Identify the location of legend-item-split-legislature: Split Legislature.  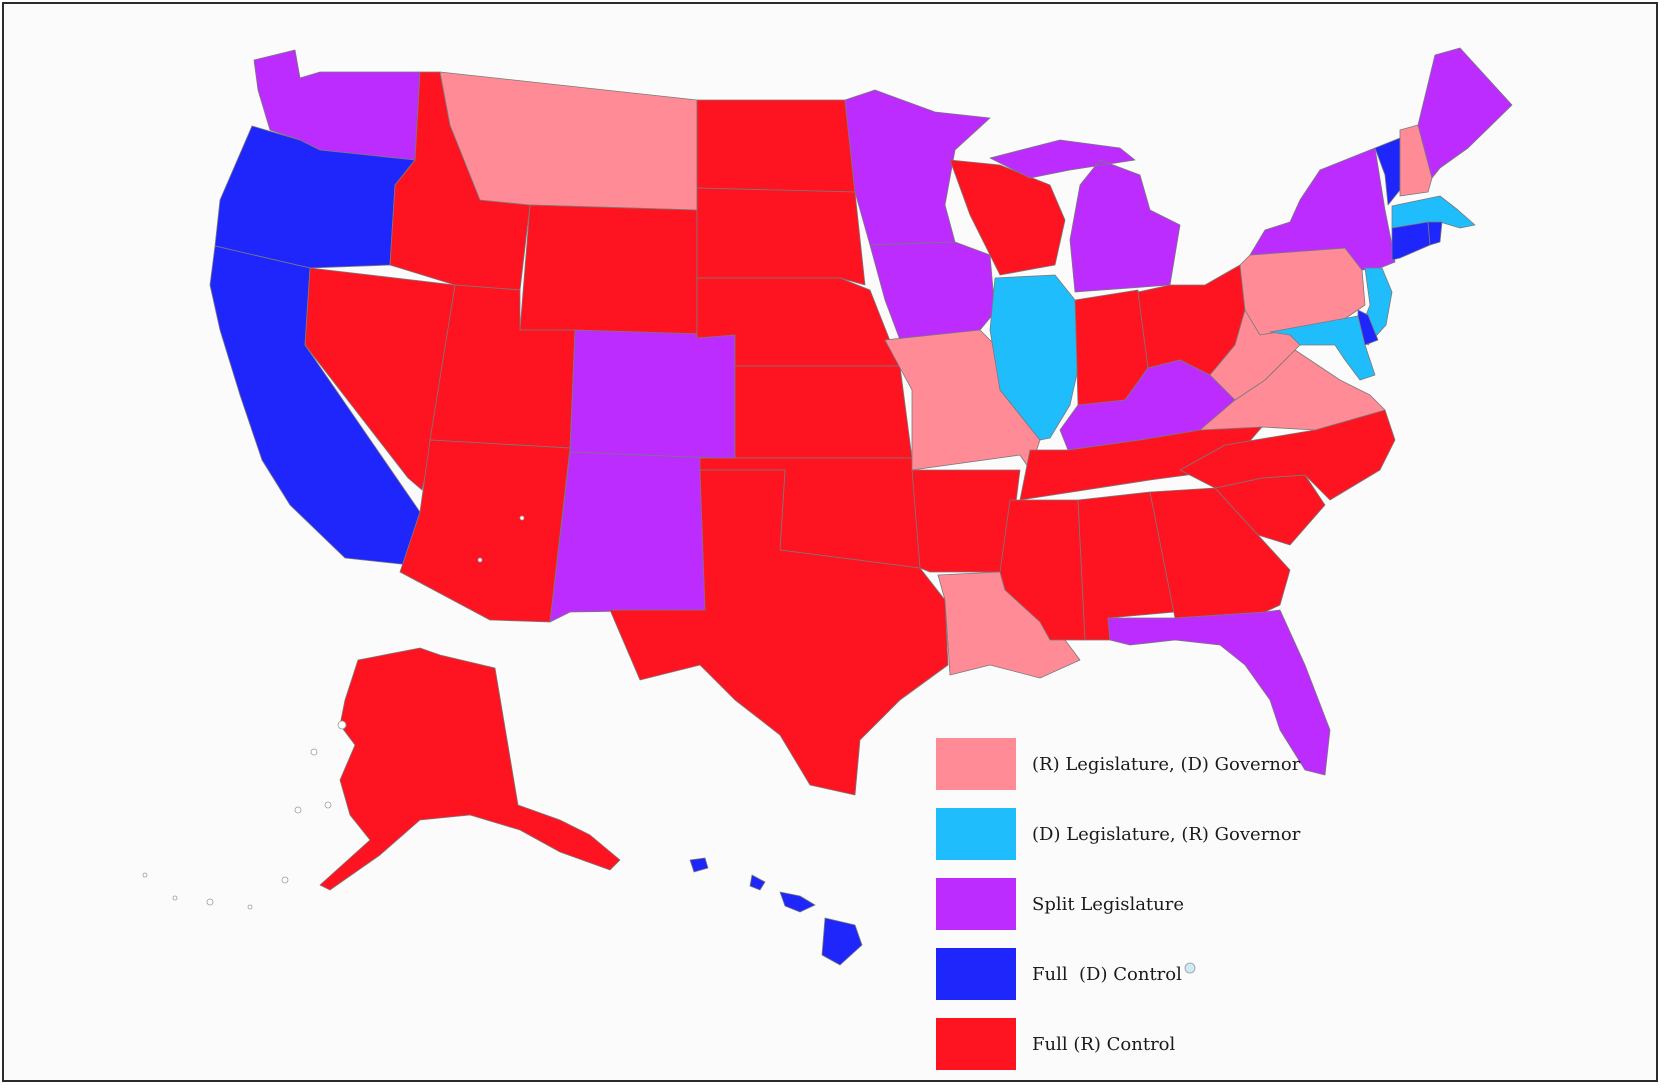
(1146, 904).